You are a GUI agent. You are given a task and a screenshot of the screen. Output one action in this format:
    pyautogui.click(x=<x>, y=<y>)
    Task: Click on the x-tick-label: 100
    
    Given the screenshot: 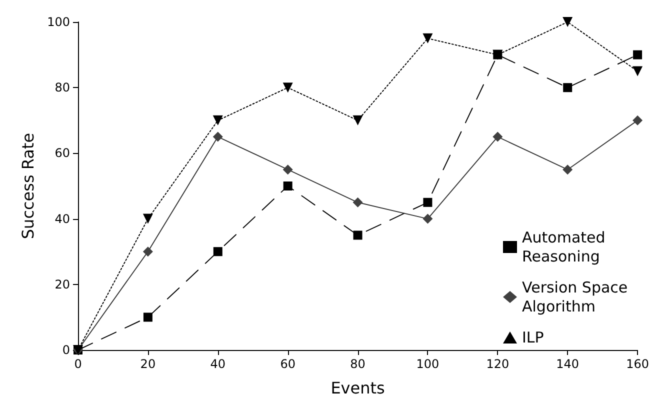 What is the action you would take?
    pyautogui.click(x=428, y=364)
    